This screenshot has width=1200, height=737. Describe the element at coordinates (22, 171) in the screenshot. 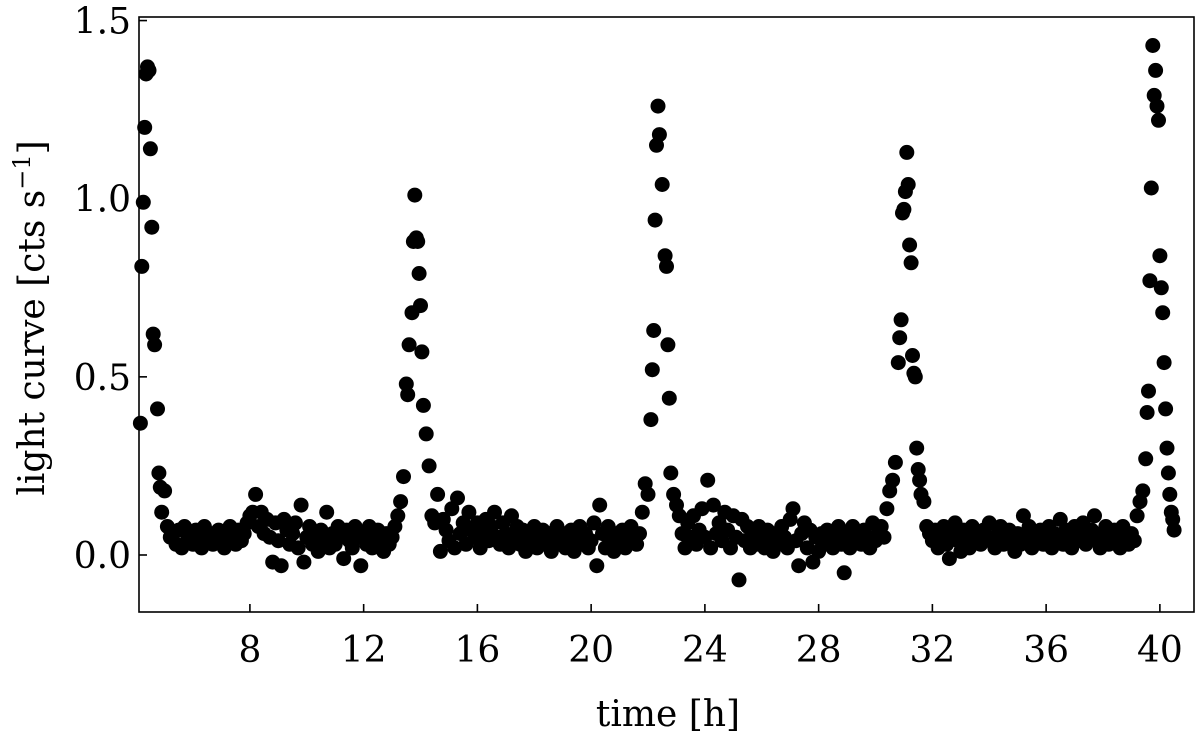

I see `y-axis-title-exponent: −1` at that location.